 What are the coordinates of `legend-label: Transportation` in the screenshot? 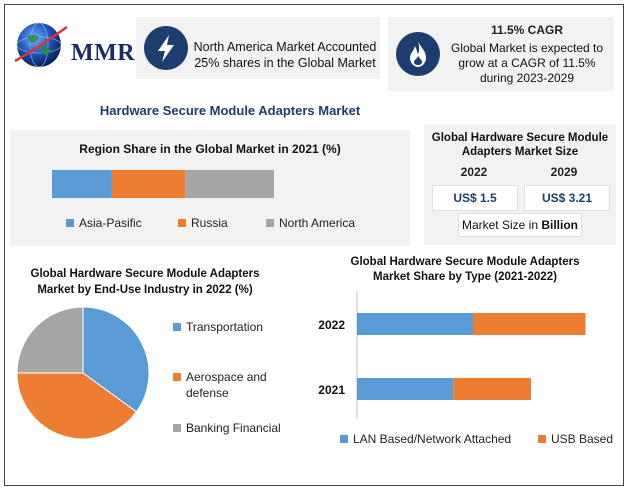 It's located at (224, 327).